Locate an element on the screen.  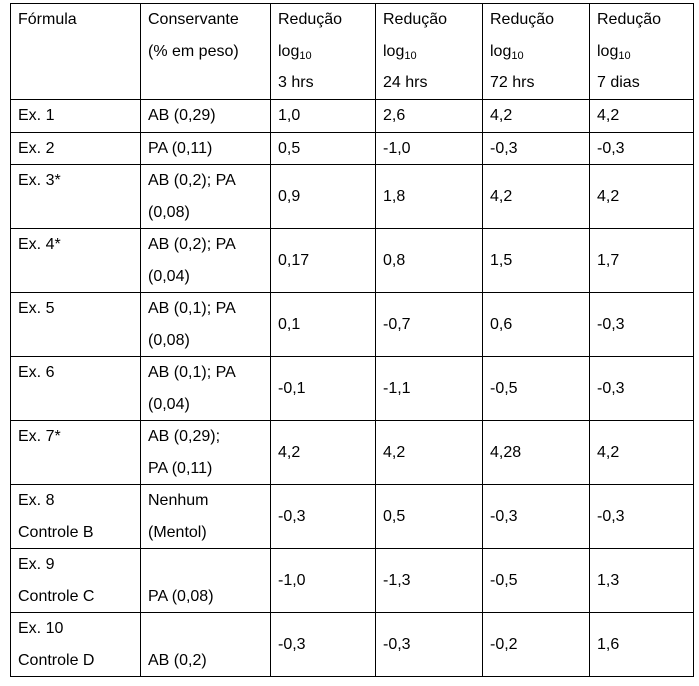
reduction-value-cell: -0,1 is located at coordinates (323, 388).